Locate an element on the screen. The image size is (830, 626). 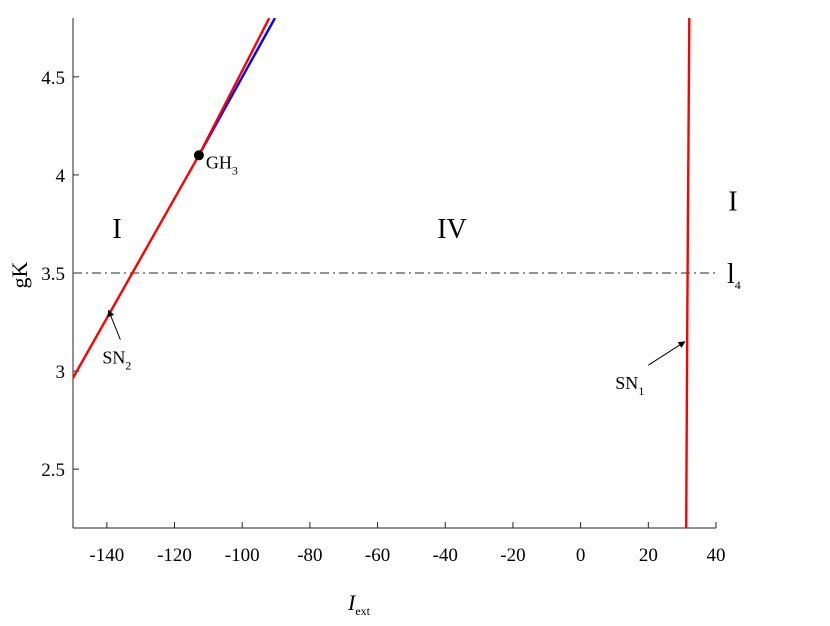
annotation-label: SN2 is located at coordinates (116, 360).